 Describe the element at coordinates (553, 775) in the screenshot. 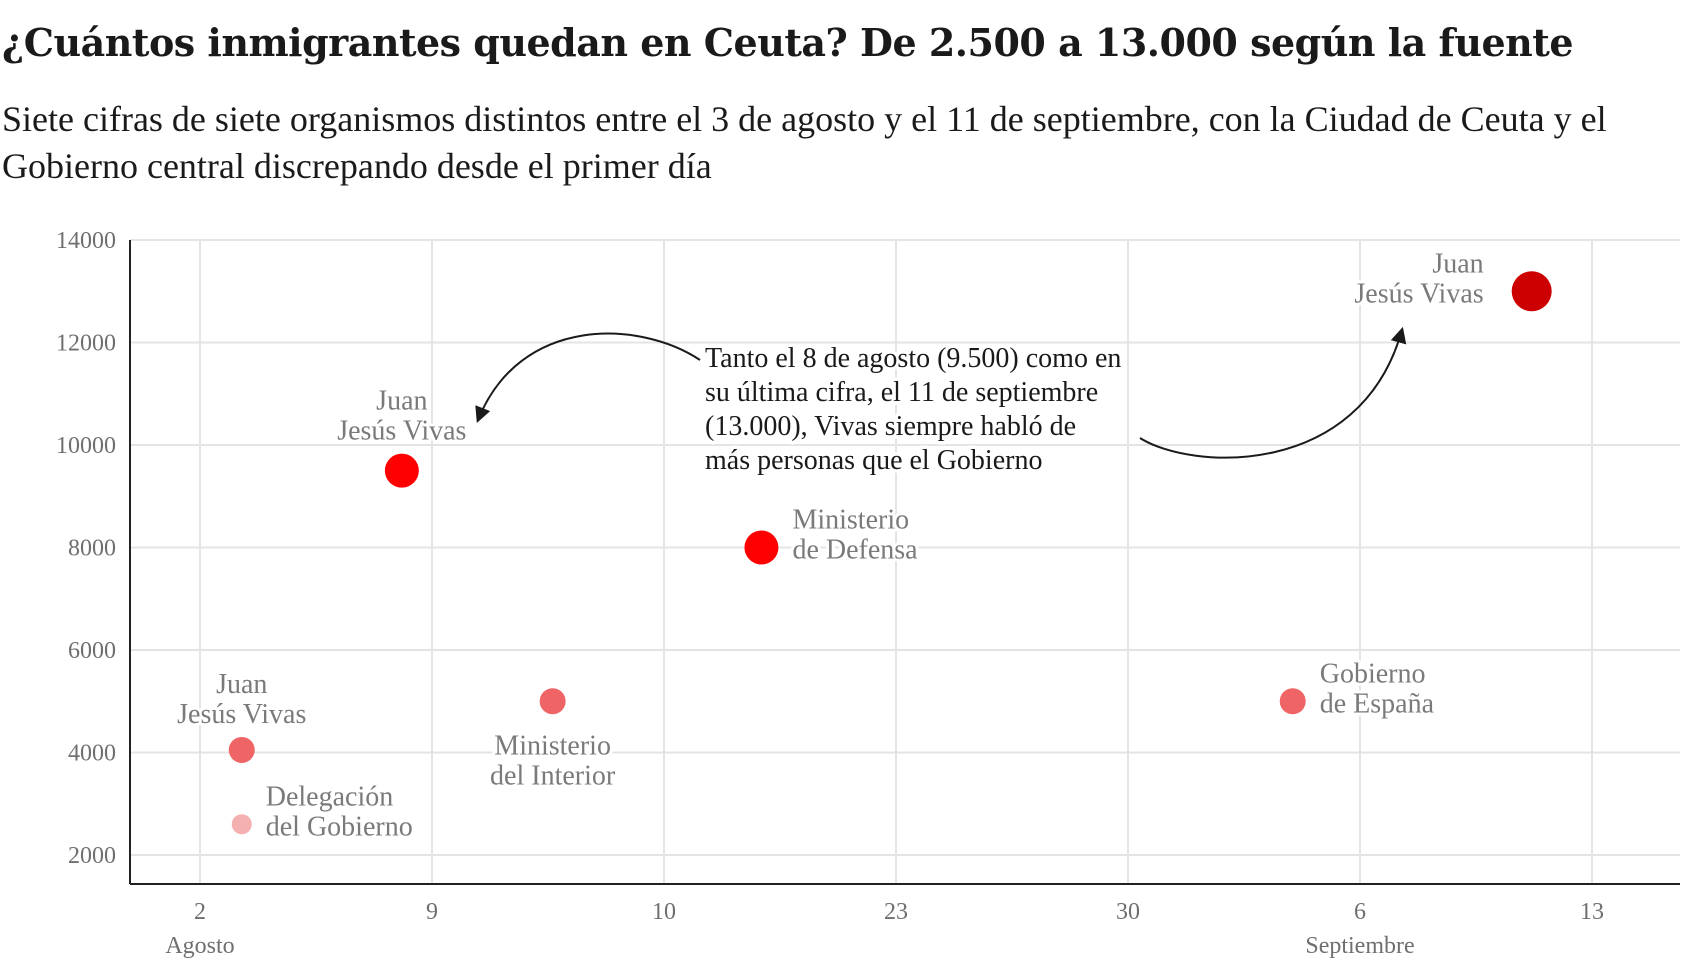

I see `point-label: del Interior` at that location.